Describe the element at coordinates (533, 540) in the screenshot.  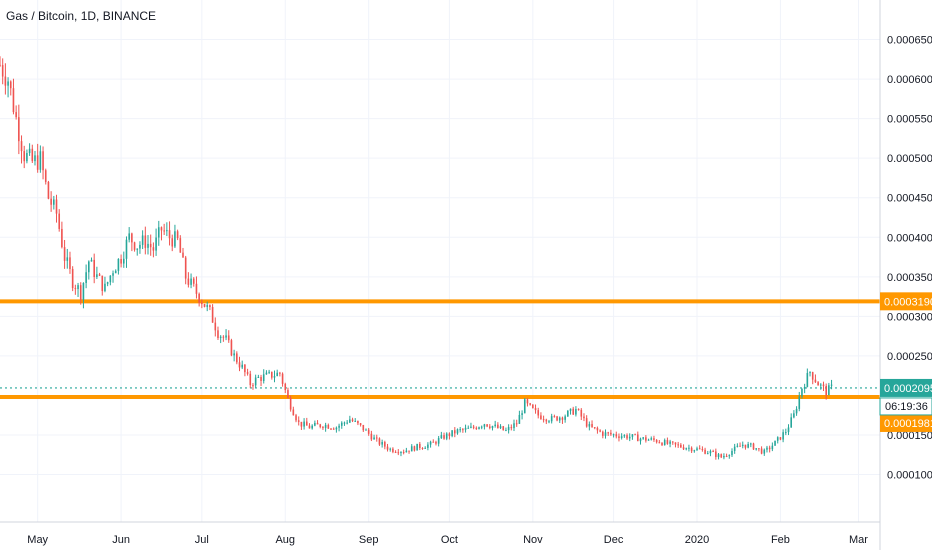
I see `x-tick-label: Nov` at that location.